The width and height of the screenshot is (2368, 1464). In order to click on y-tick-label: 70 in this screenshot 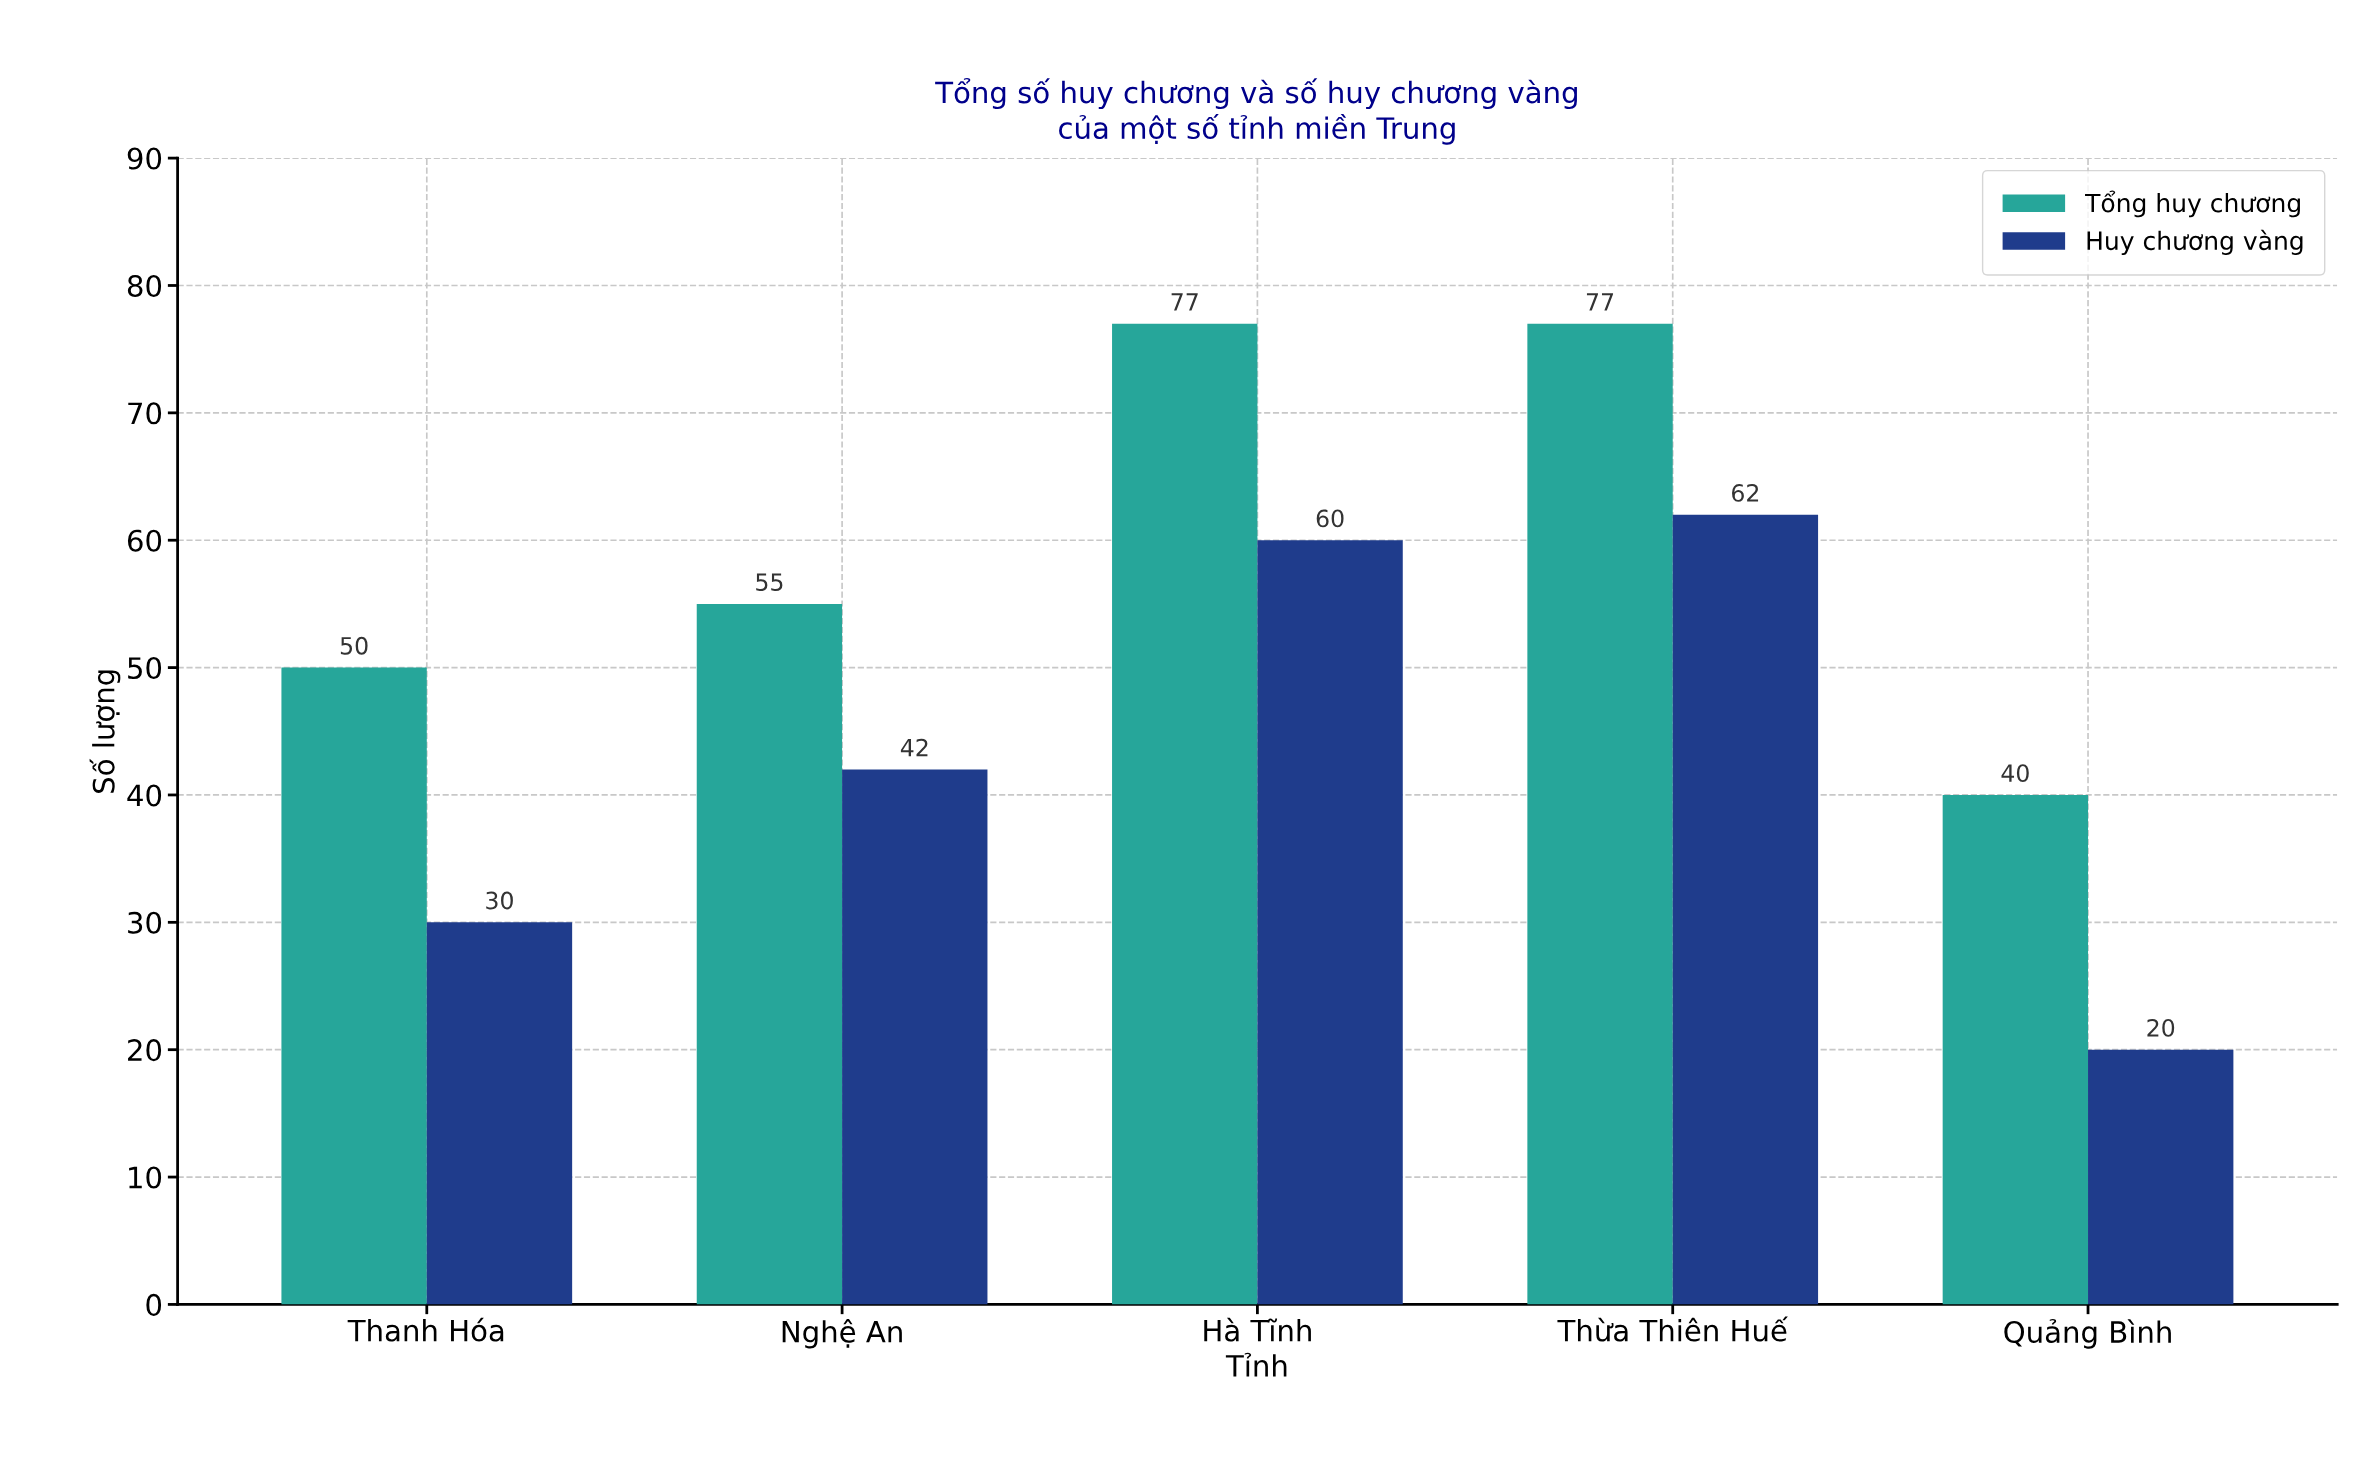, I will do `click(145, 413)`.